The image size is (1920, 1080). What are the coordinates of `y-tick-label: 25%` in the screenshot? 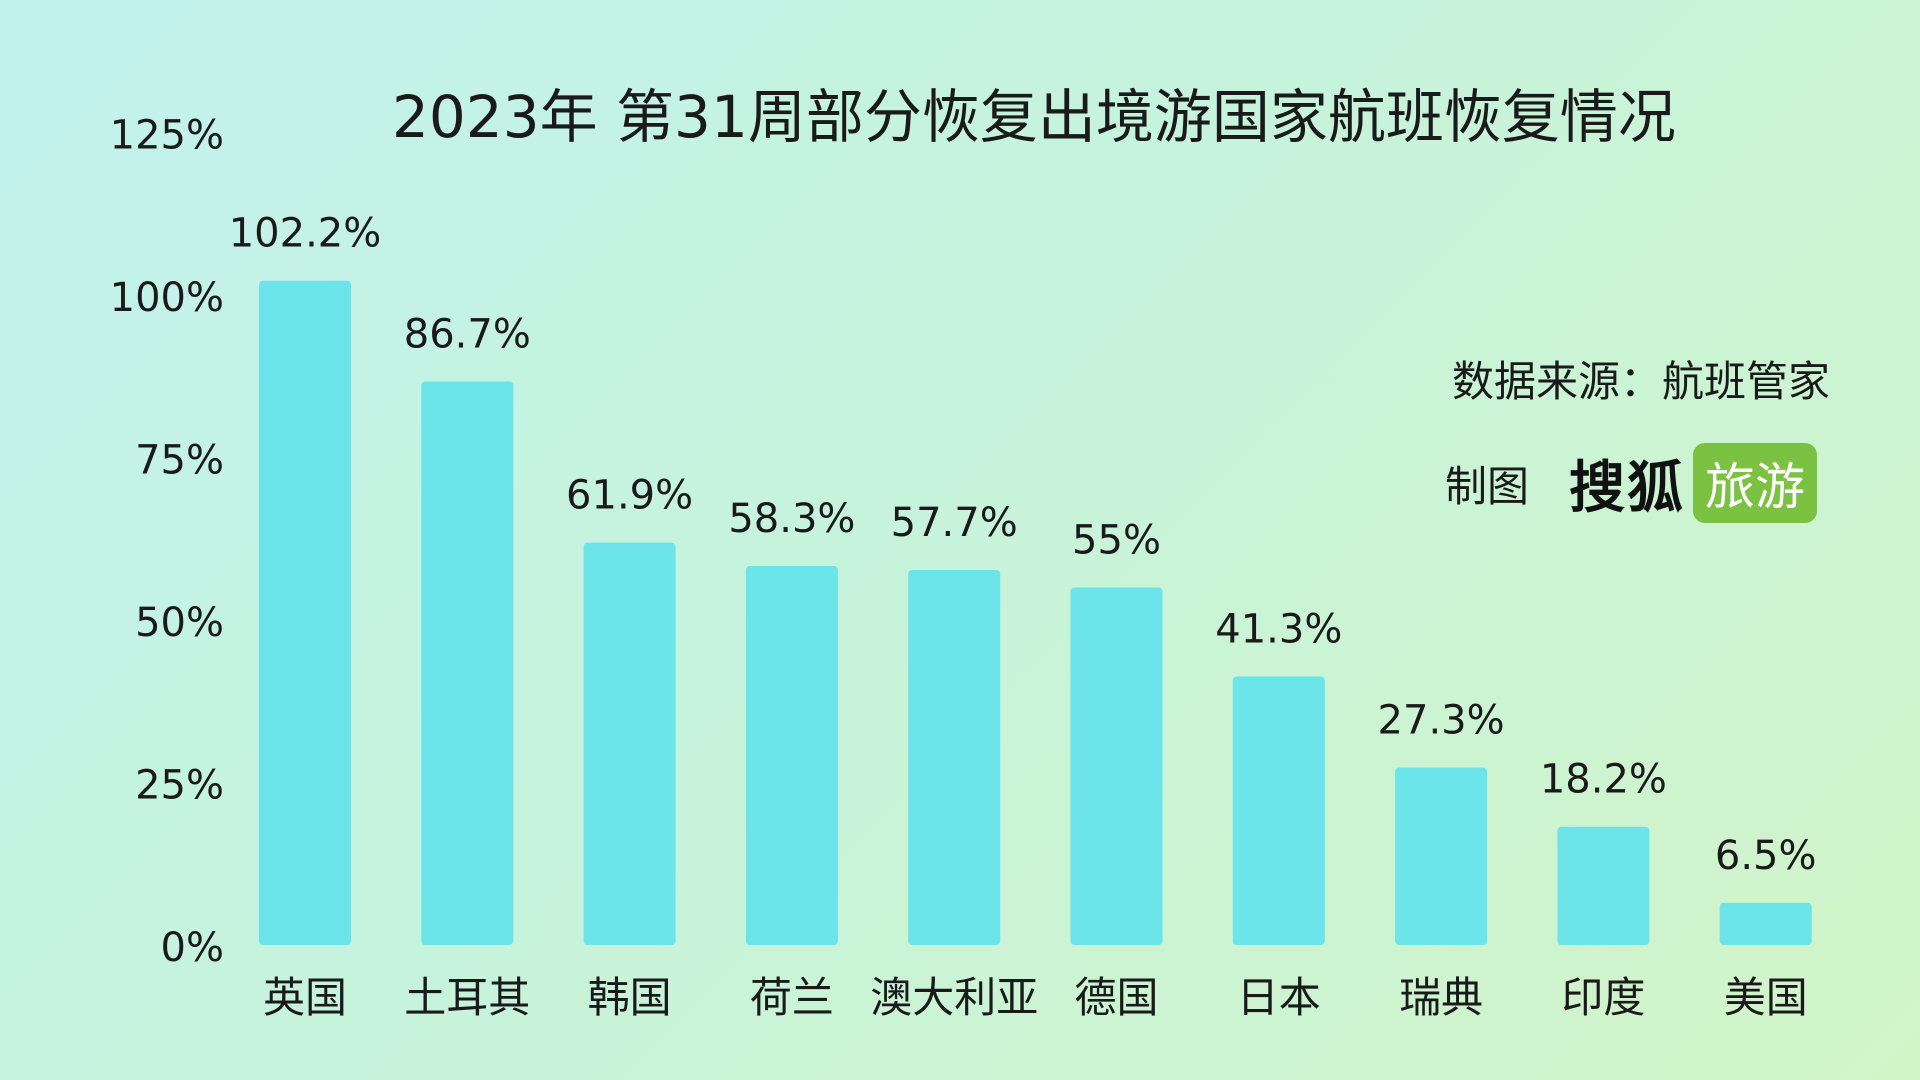 It's located at (179, 786).